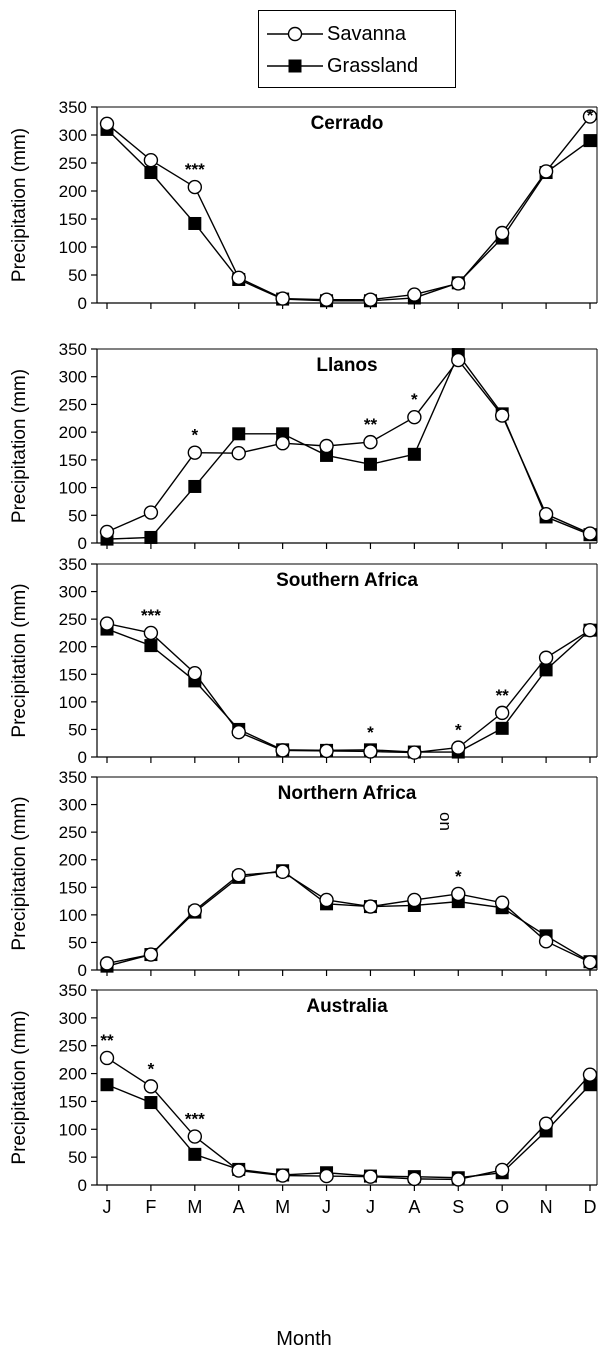 This screenshot has height=1364, width=608. I want to click on open-circle-marker-icon, so click(295, 34).